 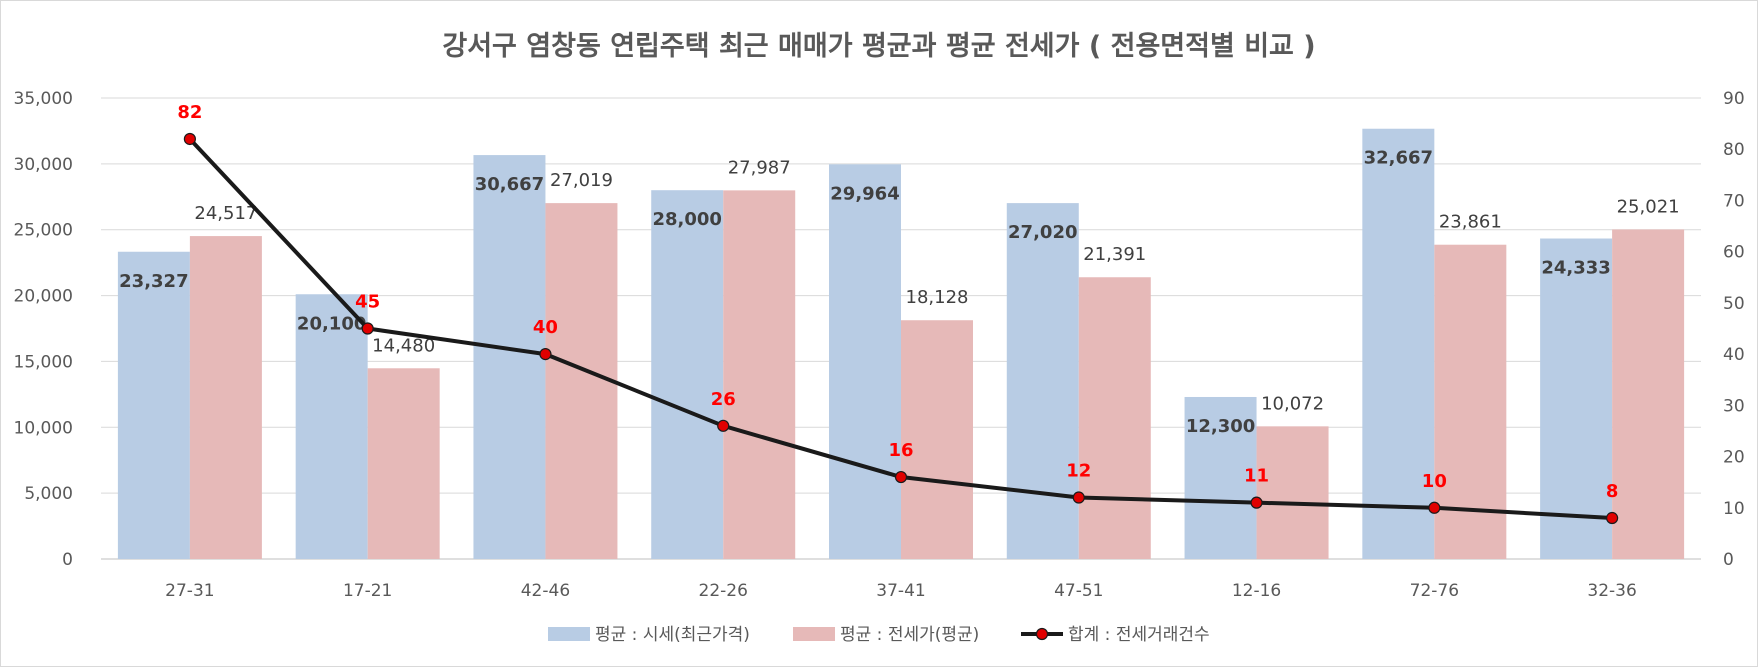 What do you see at coordinates (1734, 99) in the screenshot?
I see `right-tick-label: 90` at bounding box center [1734, 99].